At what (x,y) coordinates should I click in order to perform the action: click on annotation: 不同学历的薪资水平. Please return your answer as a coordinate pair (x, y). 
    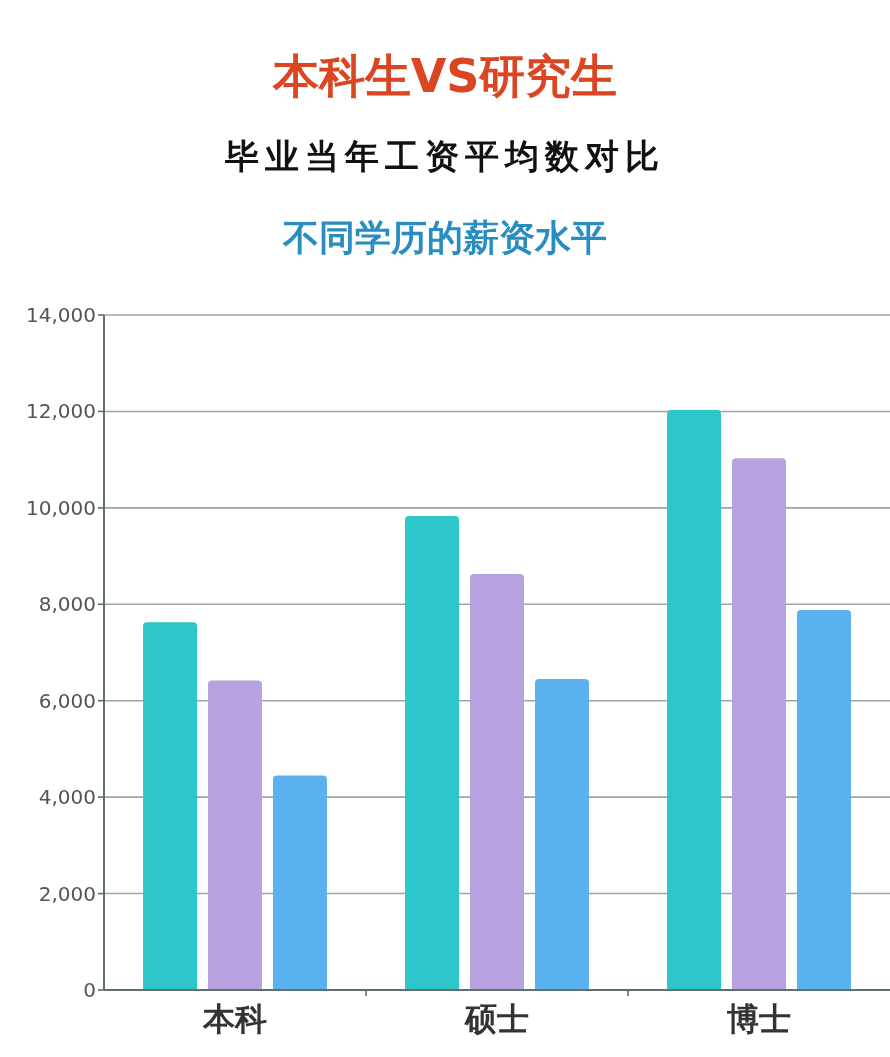
    Looking at the image, I should click on (445, 237).